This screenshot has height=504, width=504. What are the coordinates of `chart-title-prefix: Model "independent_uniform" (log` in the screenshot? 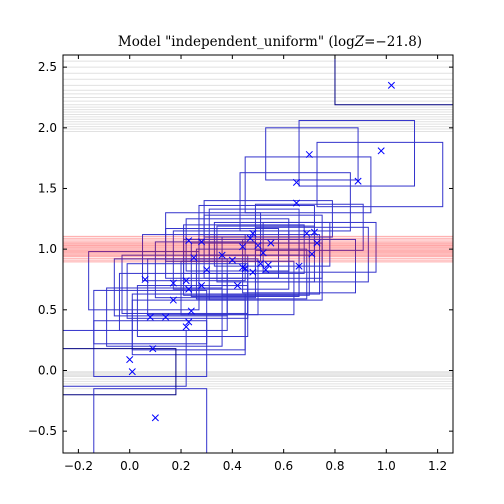 It's located at (236, 42).